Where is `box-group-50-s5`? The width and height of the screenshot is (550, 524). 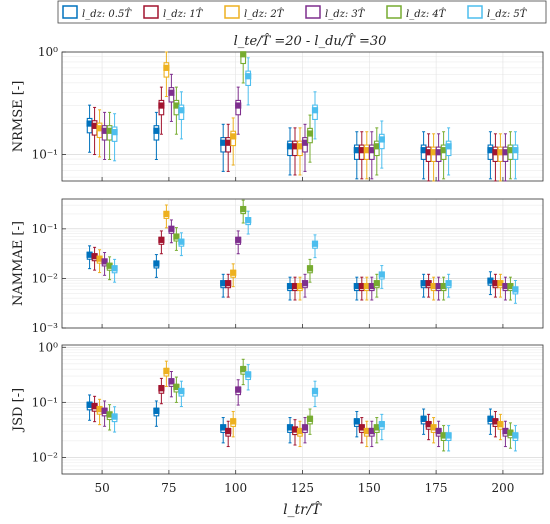 box-group-50-s5 is located at coordinates (109, 417).